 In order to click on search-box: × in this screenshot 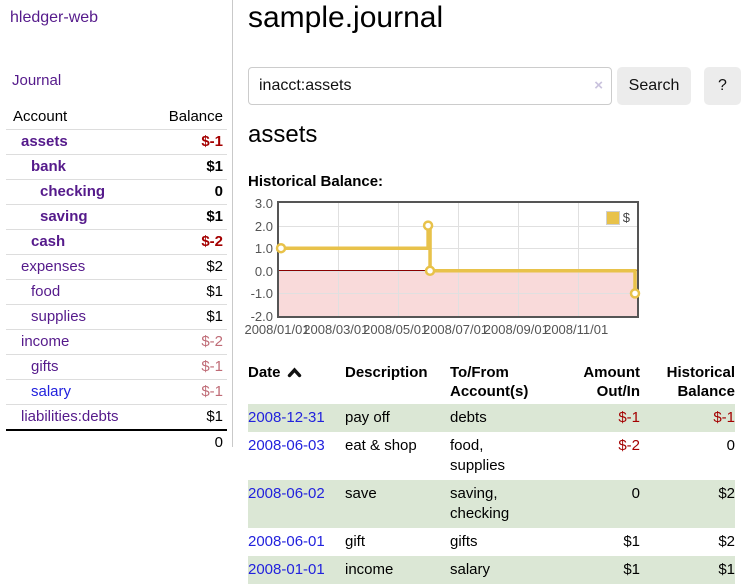, I will do `click(430, 86)`.